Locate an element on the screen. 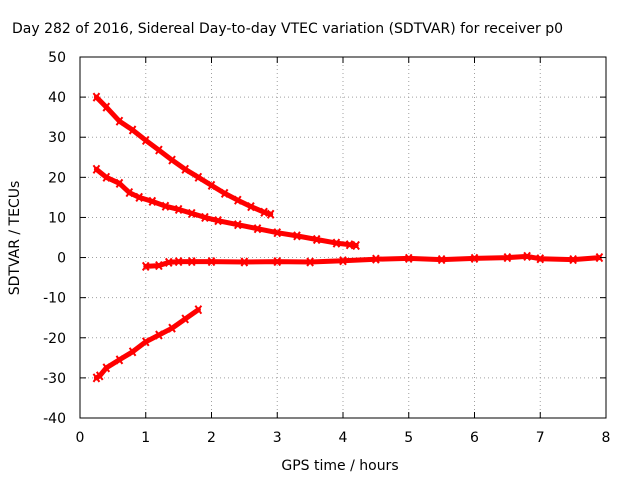  y-tick-label: -20 is located at coordinates (54, 339).